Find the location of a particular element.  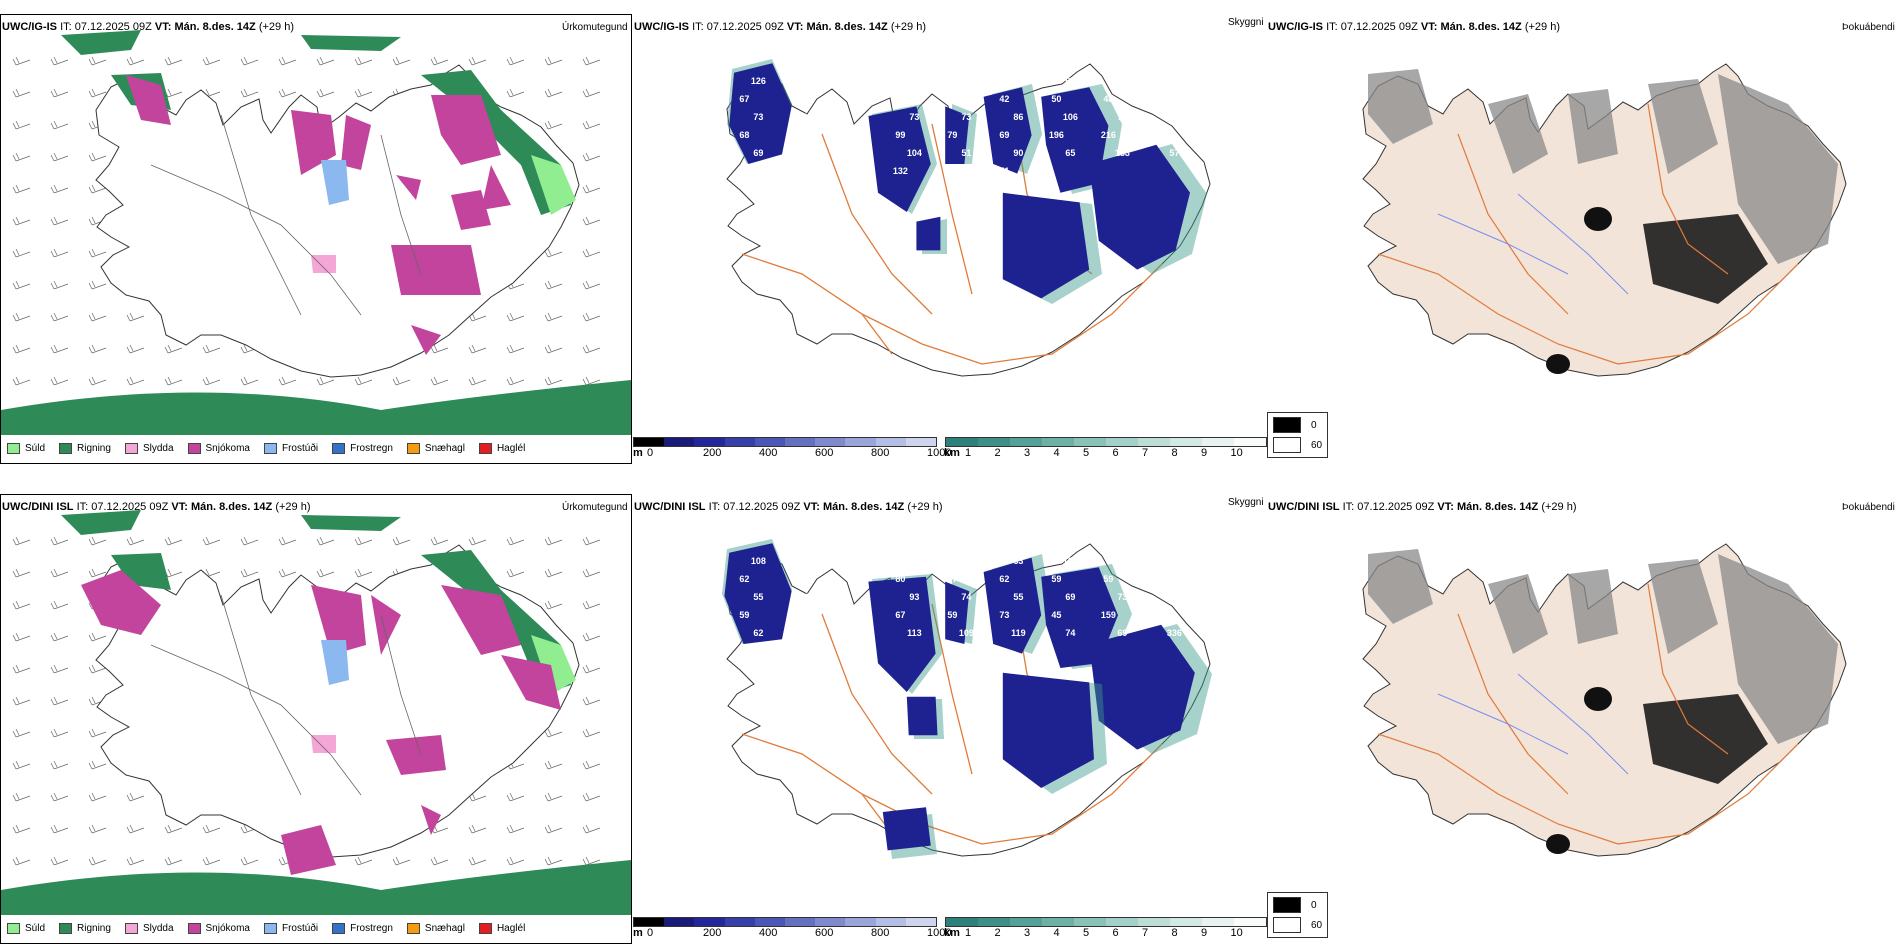

freezing-drizzle-area is located at coordinates (335, 182).